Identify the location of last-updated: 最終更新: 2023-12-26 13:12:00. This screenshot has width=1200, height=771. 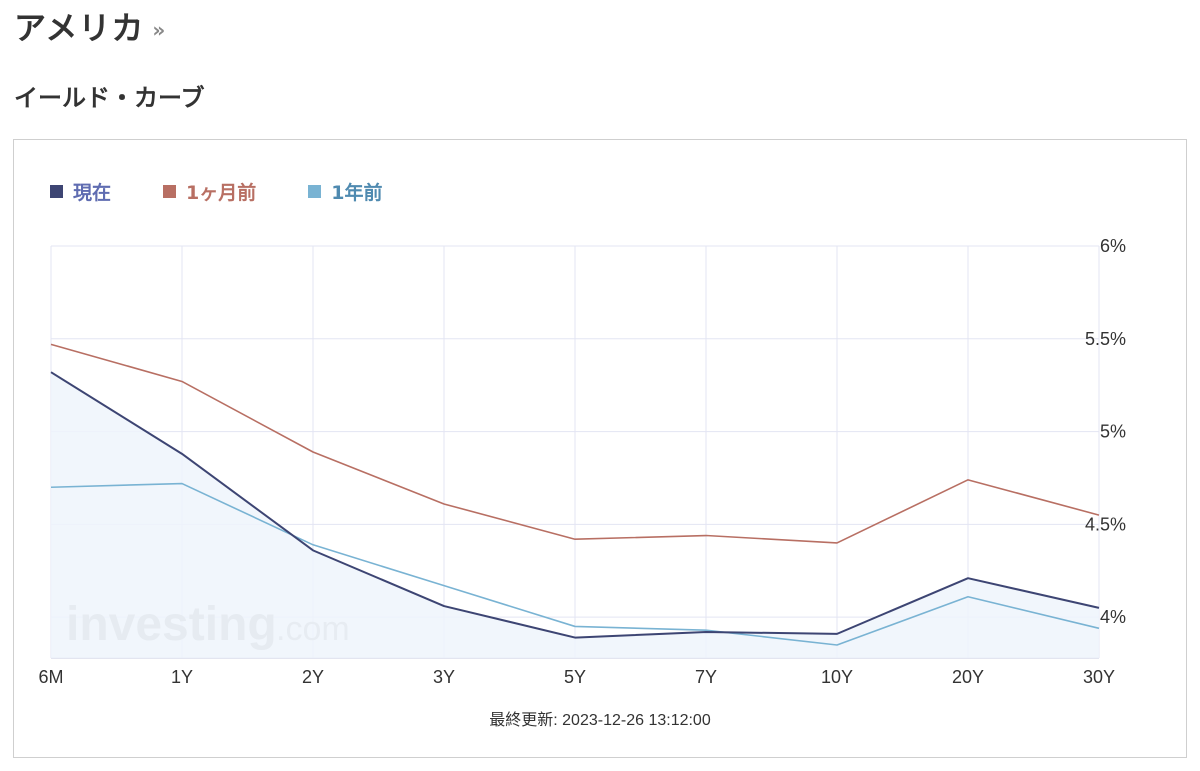
(600, 720).